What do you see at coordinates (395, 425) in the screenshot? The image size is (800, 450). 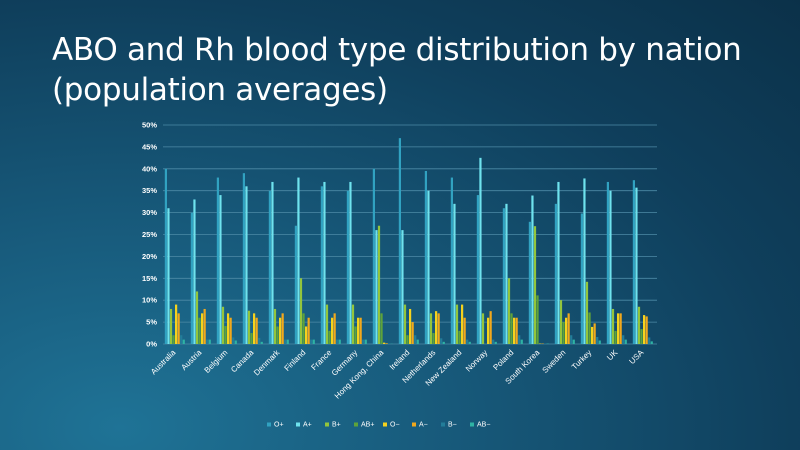 I see `legend-label: O−` at bounding box center [395, 425].